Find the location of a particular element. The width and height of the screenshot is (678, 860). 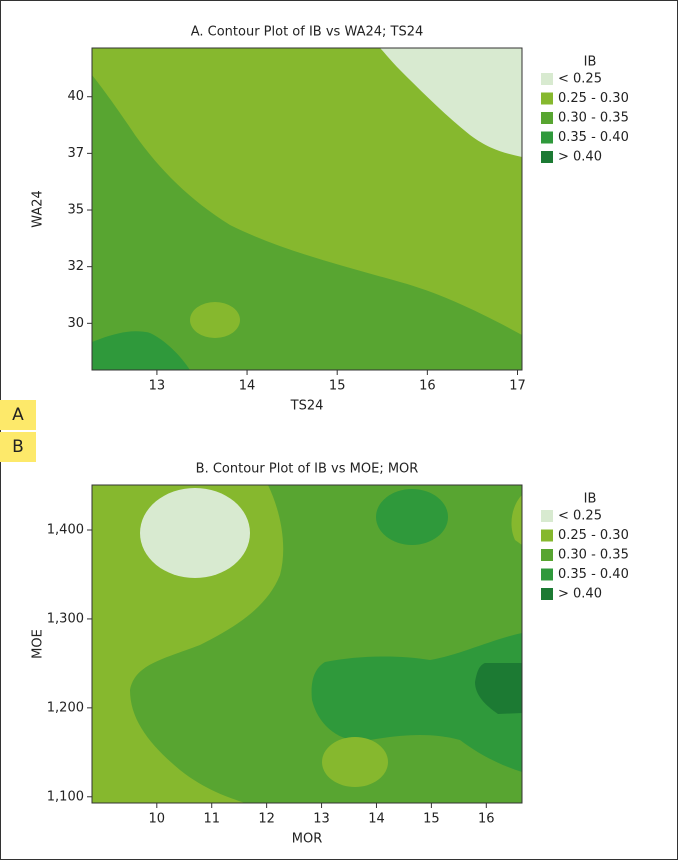

x-tick-label: 12 is located at coordinates (266, 819).